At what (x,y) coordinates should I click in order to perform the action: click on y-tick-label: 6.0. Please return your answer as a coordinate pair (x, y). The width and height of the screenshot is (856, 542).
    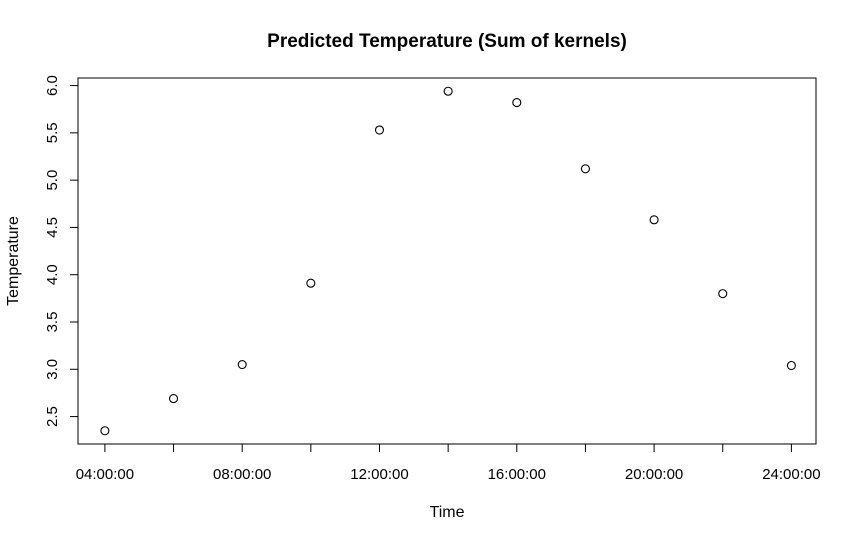
    Looking at the image, I should click on (52, 85).